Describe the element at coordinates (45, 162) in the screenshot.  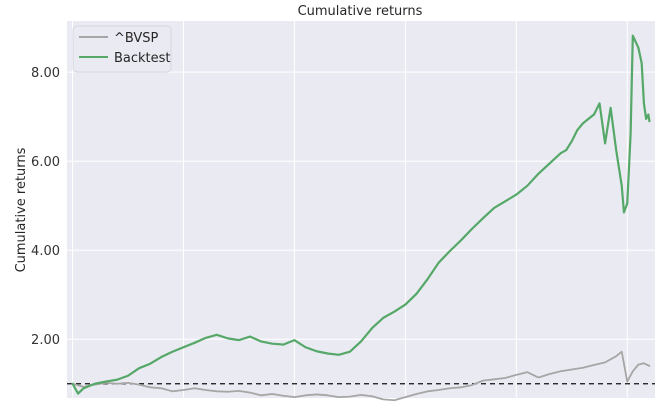
I see `y-tick-label: 6.00` at that location.